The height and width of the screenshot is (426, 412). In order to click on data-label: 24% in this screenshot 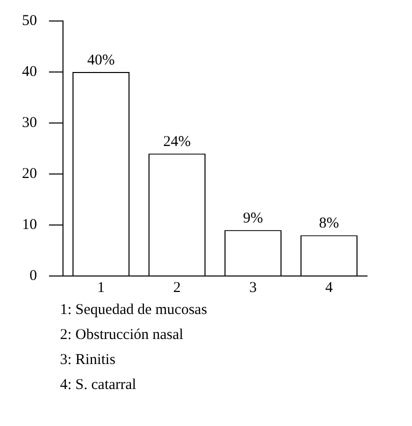, I will do `click(177, 142)`.